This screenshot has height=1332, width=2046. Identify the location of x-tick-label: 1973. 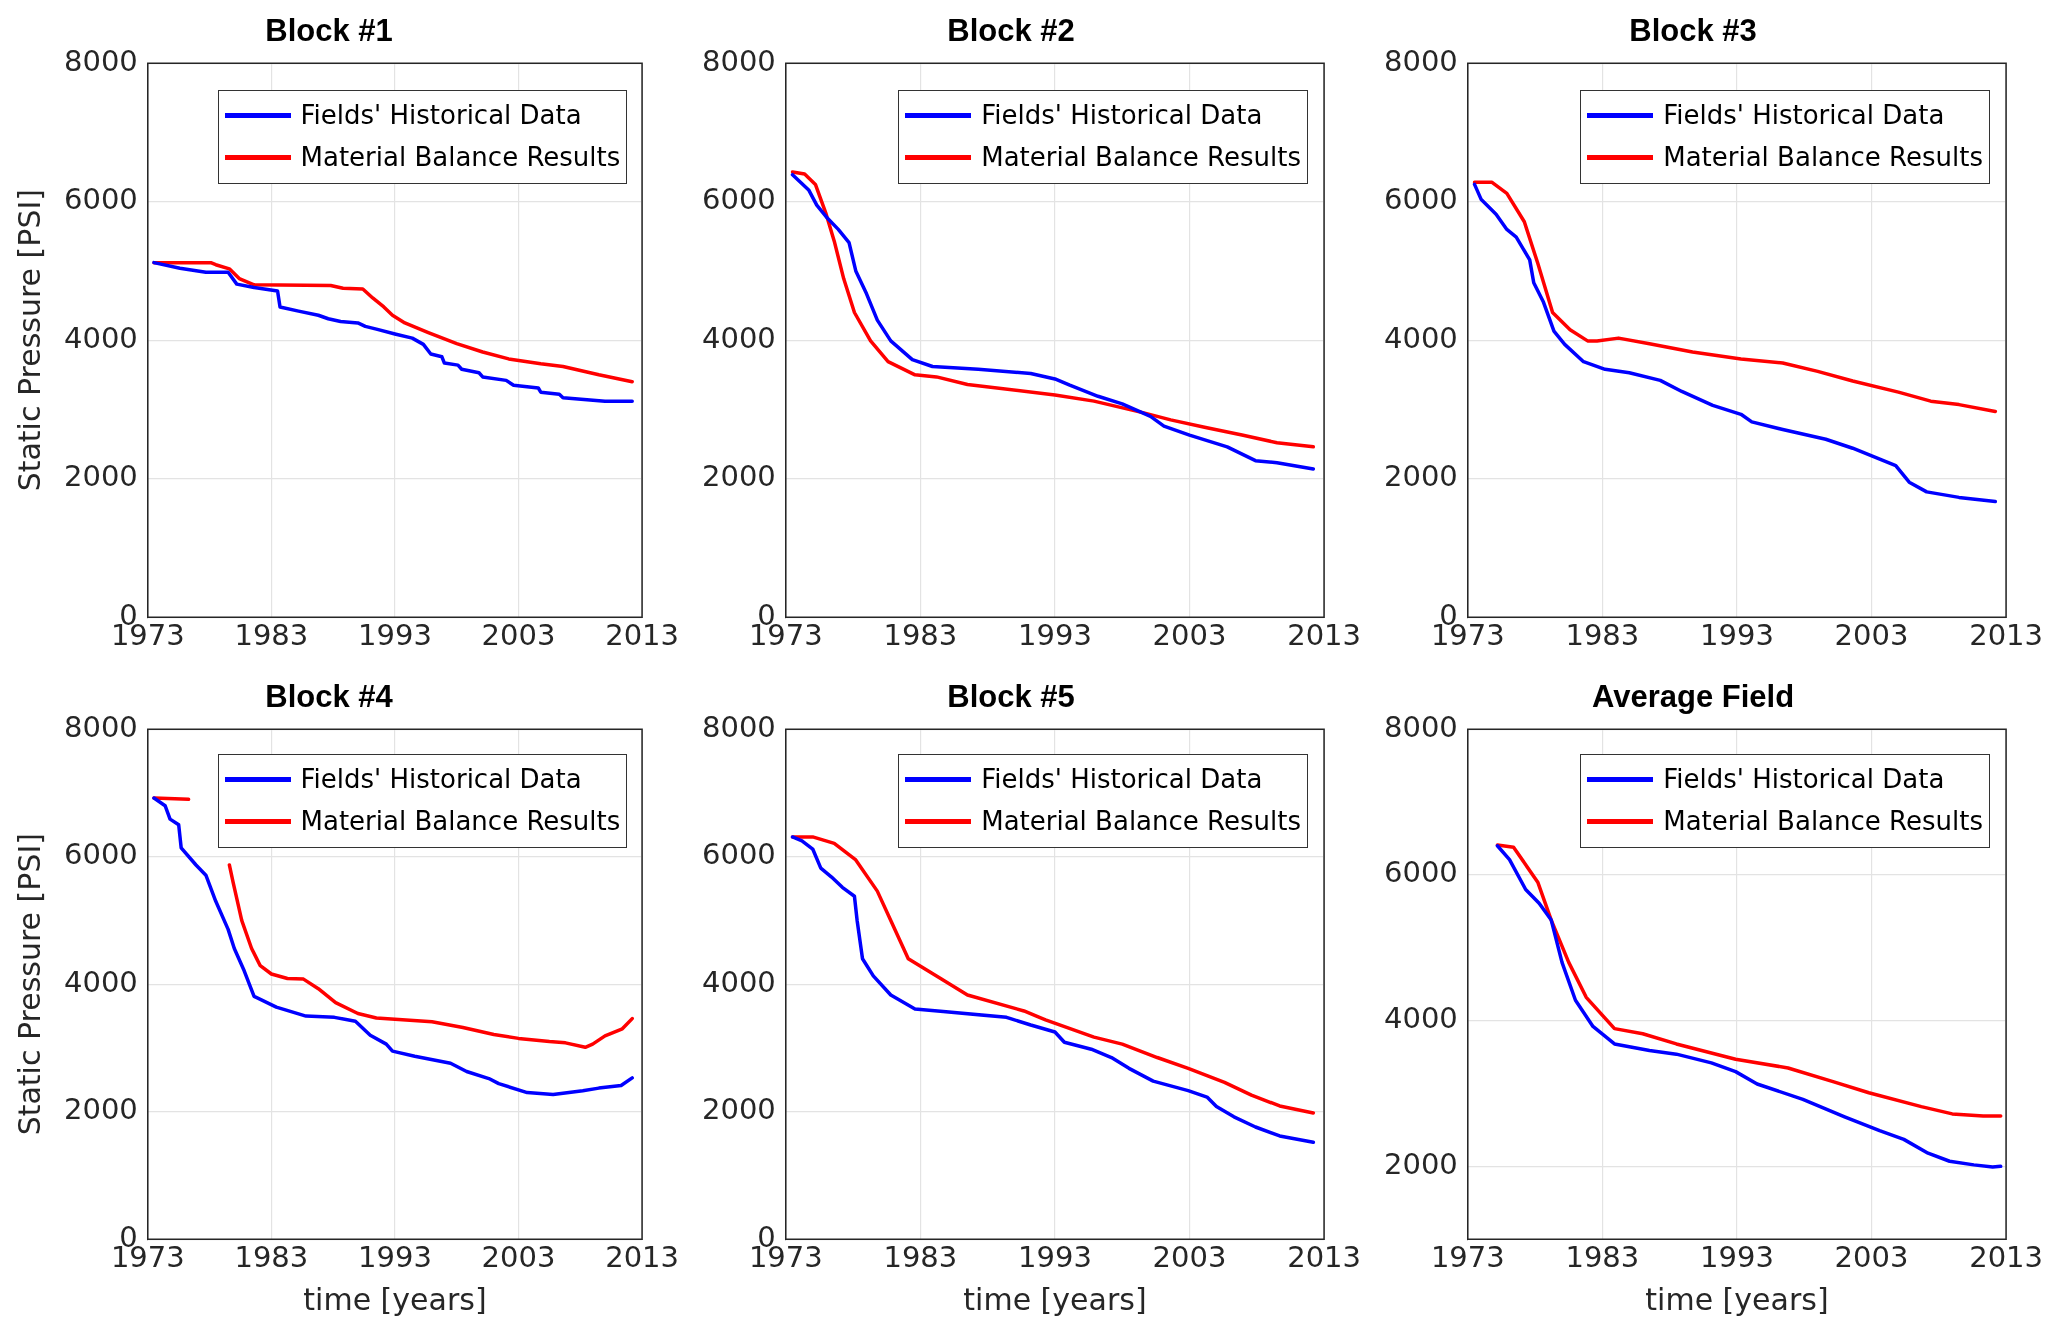
(1467, 1257).